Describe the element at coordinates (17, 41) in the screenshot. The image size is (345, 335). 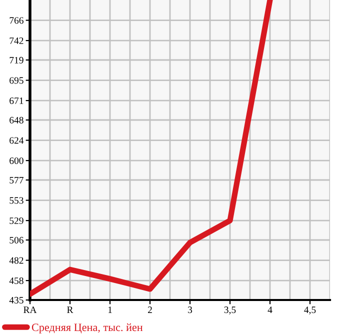
I see `y-tick-label: 742` at that location.